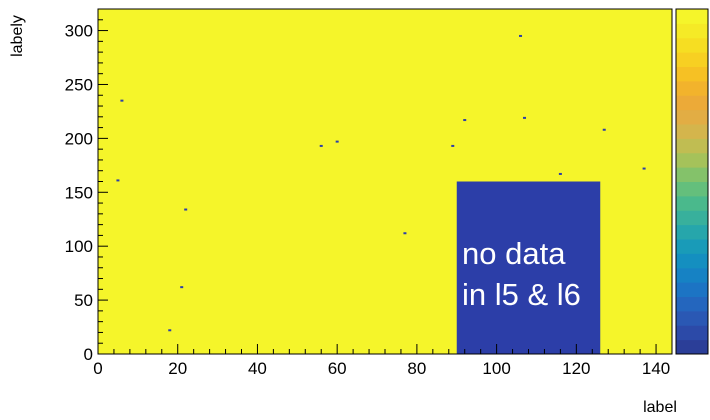 This screenshot has width=710, height=420. What do you see at coordinates (337, 368) in the screenshot?
I see `x-tick-label: 60` at bounding box center [337, 368].